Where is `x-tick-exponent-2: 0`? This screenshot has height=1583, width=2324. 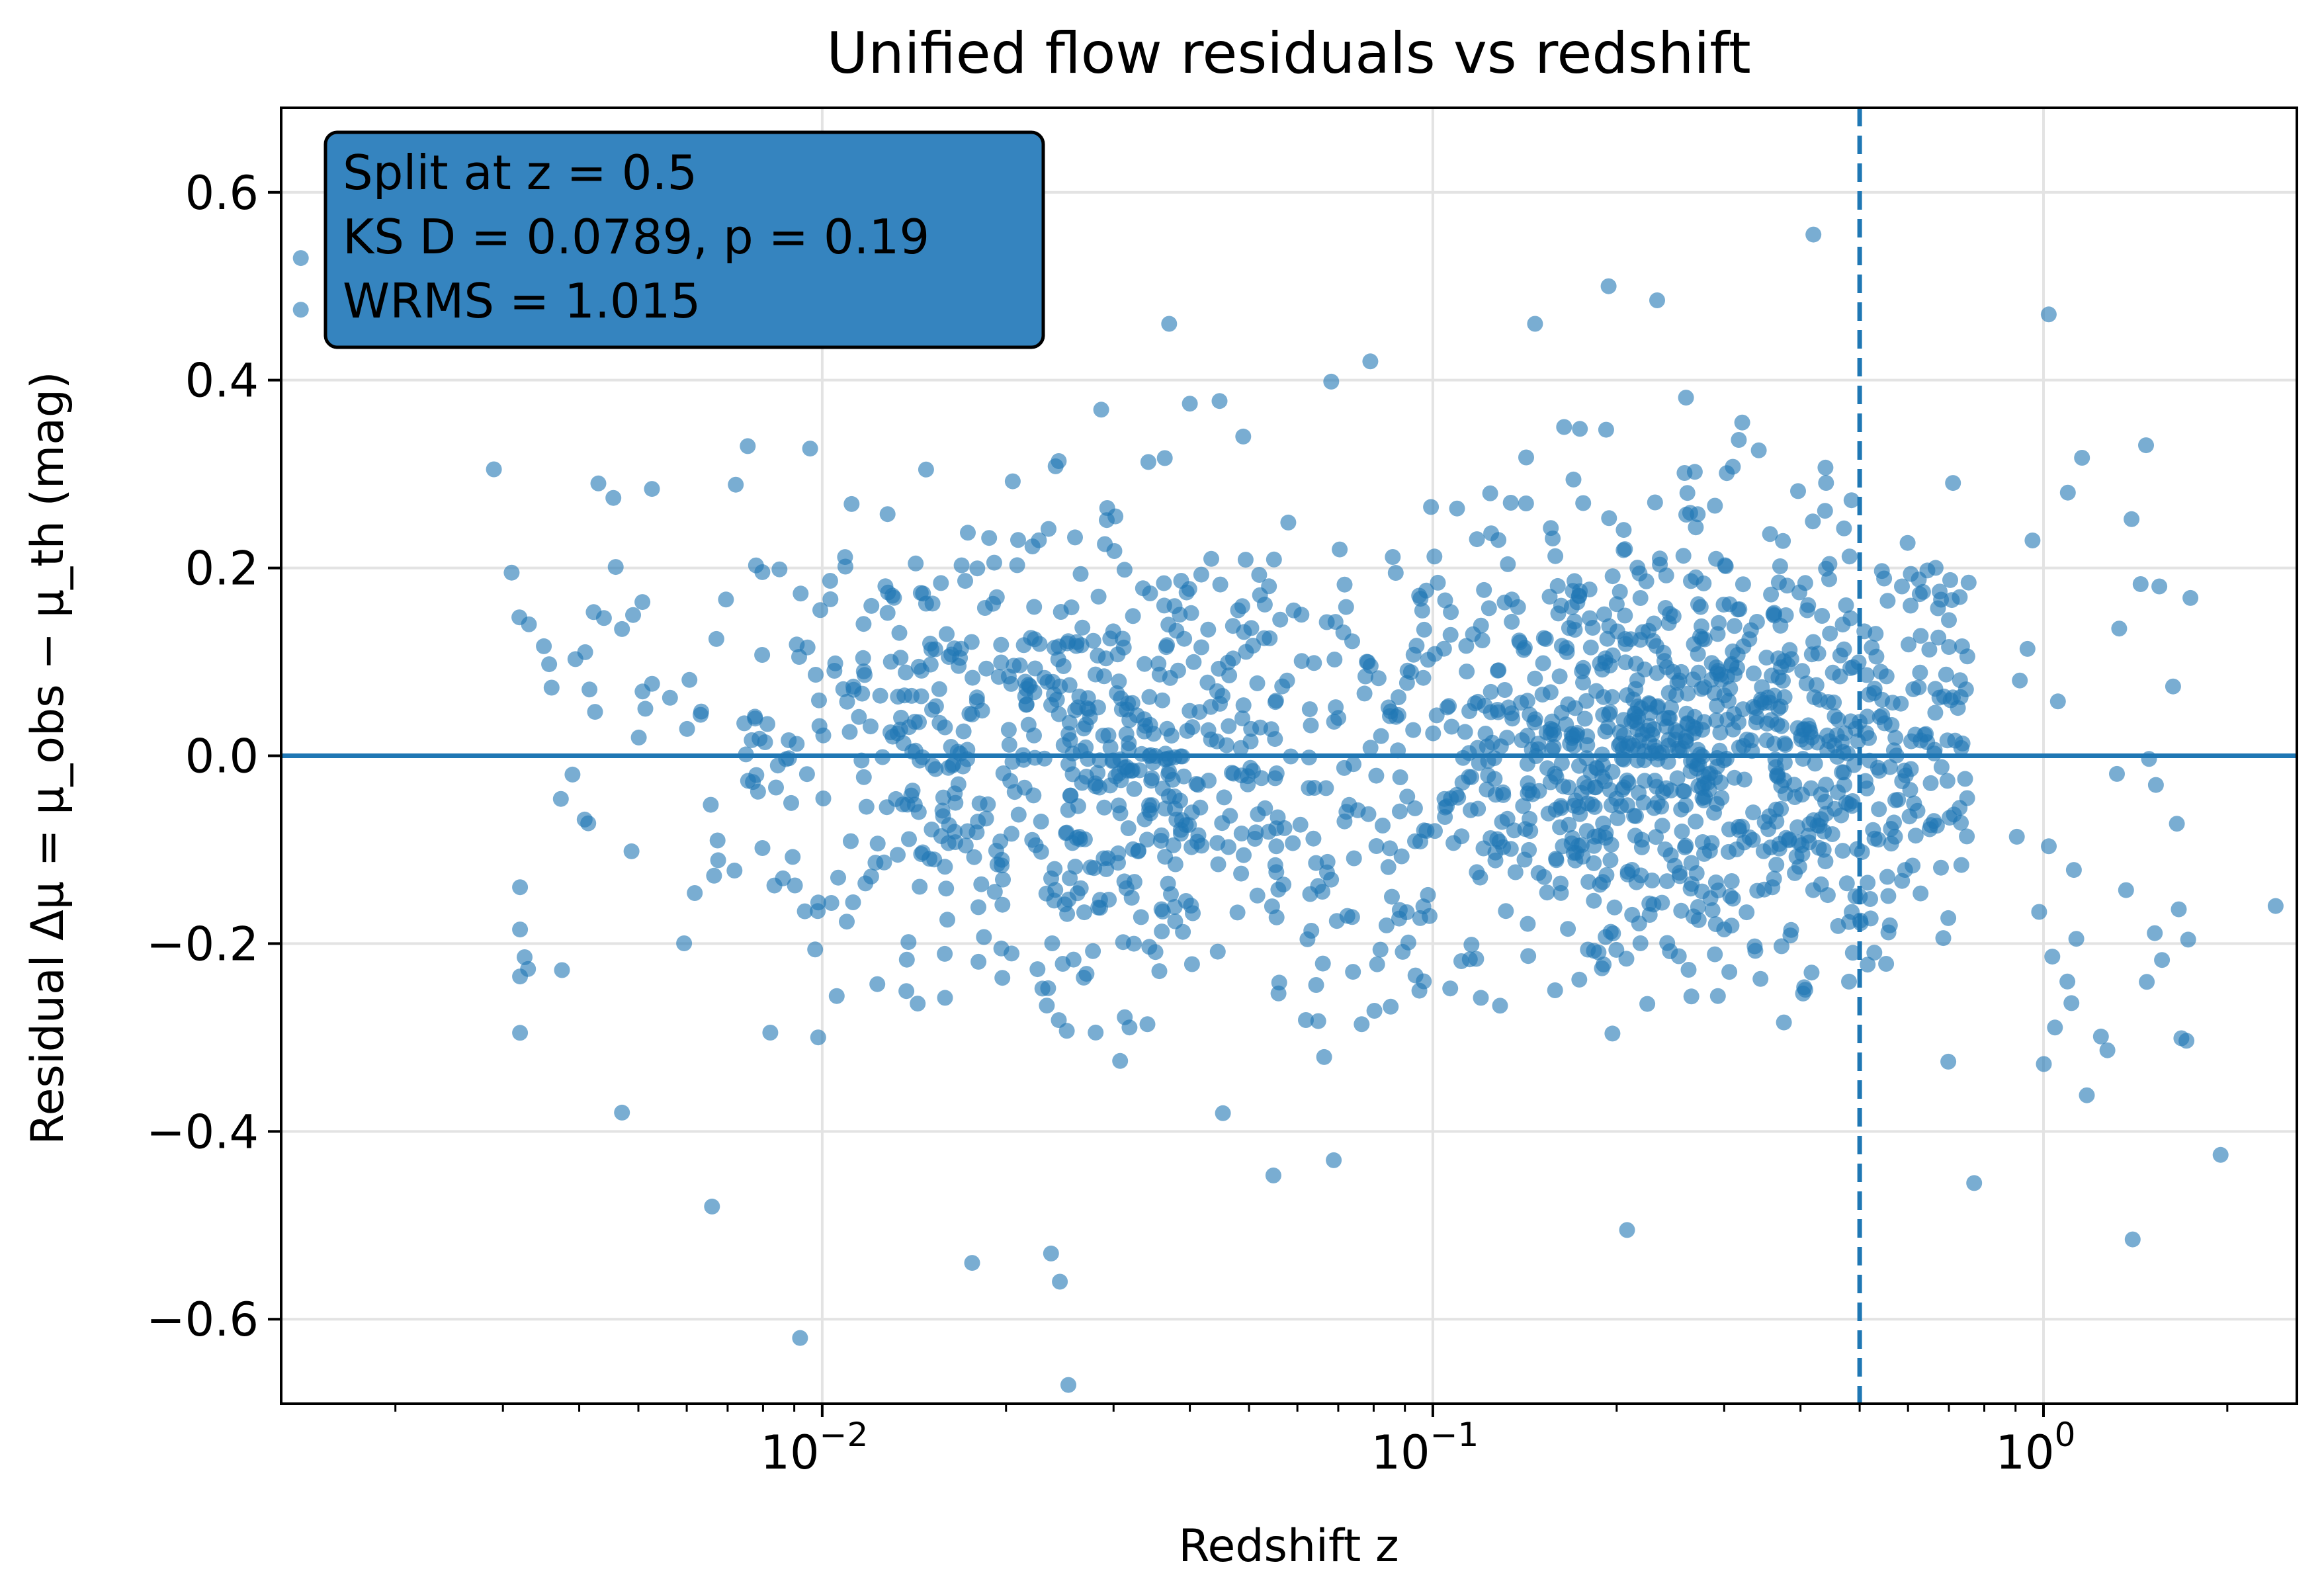 x-tick-exponent-2: 0 is located at coordinates (2065, 1435).